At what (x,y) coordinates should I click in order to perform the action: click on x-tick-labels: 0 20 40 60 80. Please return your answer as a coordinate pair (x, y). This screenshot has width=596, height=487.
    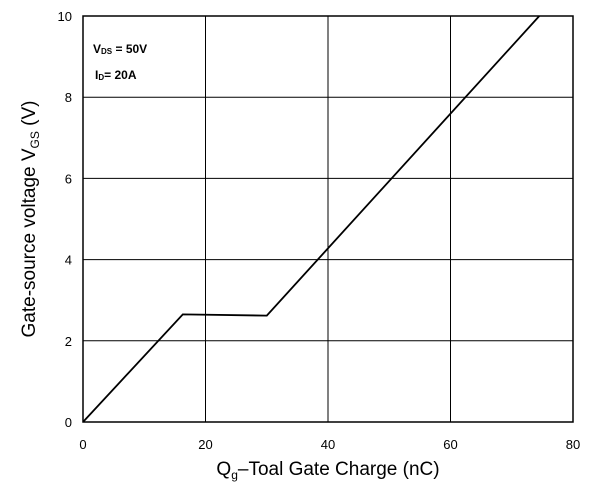
    Looking at the image, I should click on (329, 444).